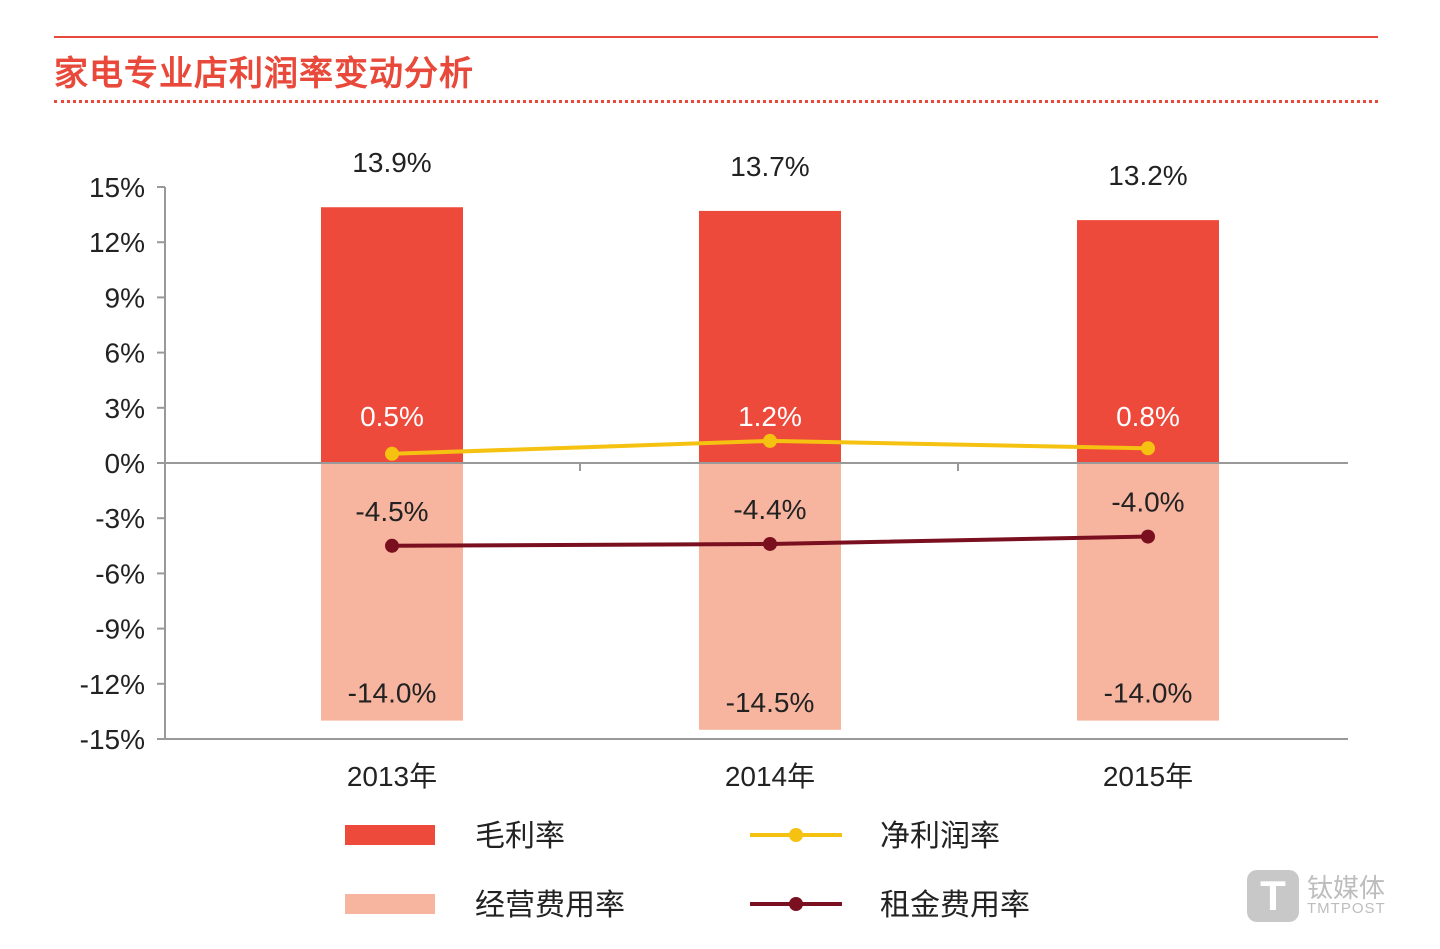 The width and height of the screenshot is (1440, 949). Describe the element at coordinates (392, 416) in the screenshot. I see `label-net-profit: 0.5%` at that location.